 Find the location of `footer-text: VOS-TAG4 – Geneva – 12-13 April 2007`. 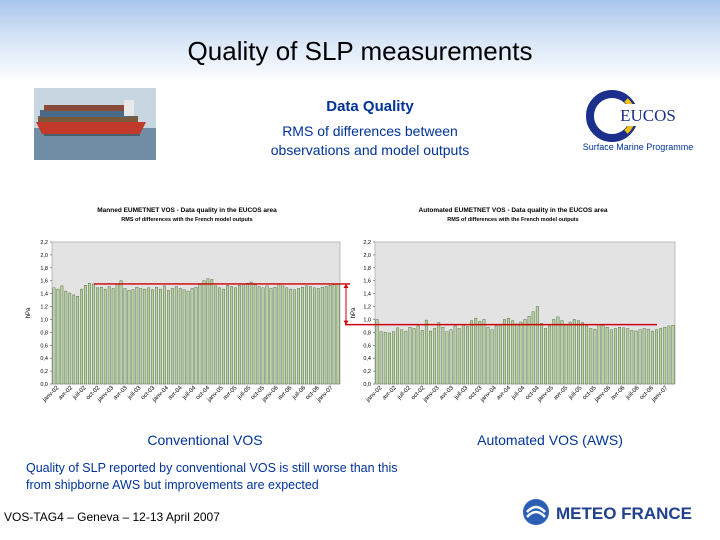

footer-text: VOS-TAG4 – Geneva – 12-13 April 2007 is located at coordinates (112, 517).